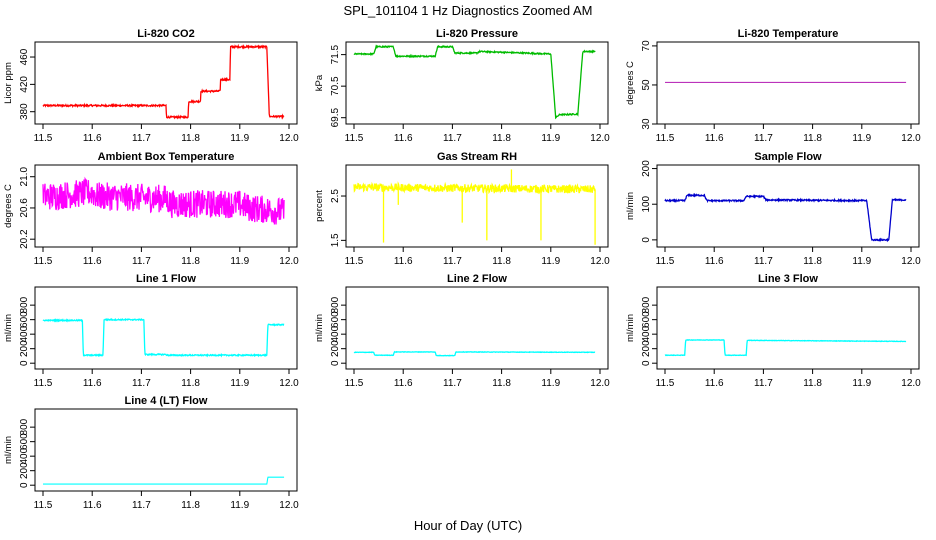  What do you see at coordinates (335, 118) in the screenshot?
I see `y-tick-label: 69.5` at bounding box center [335, 118].